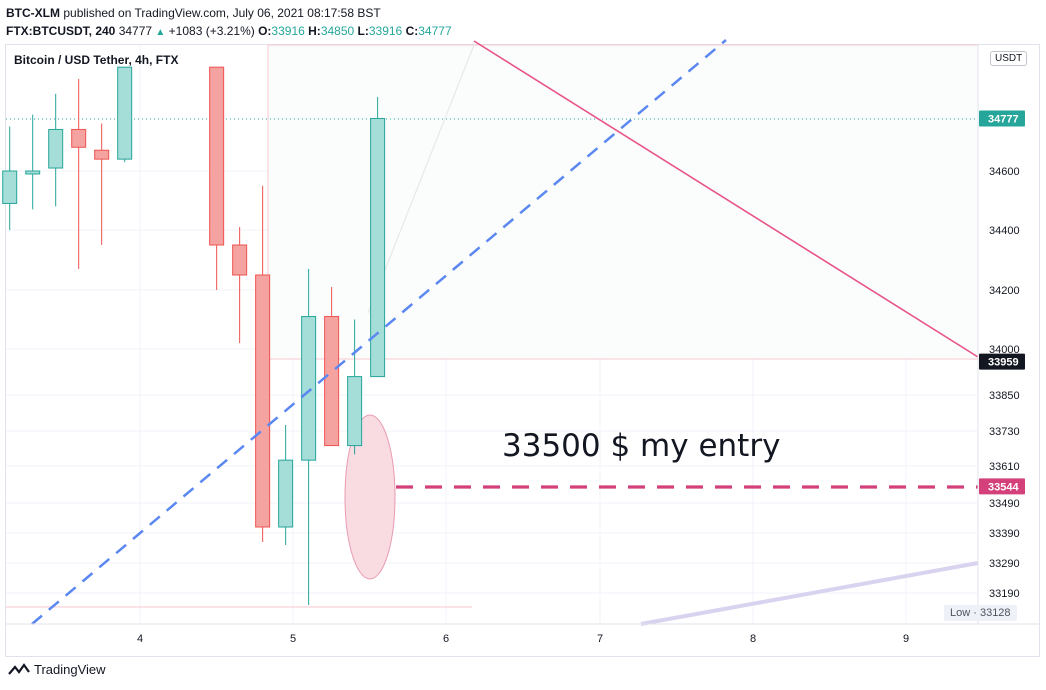 The image size is (1046, 690). Describe the element at coordinates (641, 446) in the screenshot. I see `entry-annotation: 33500 $ my entry` at that location.